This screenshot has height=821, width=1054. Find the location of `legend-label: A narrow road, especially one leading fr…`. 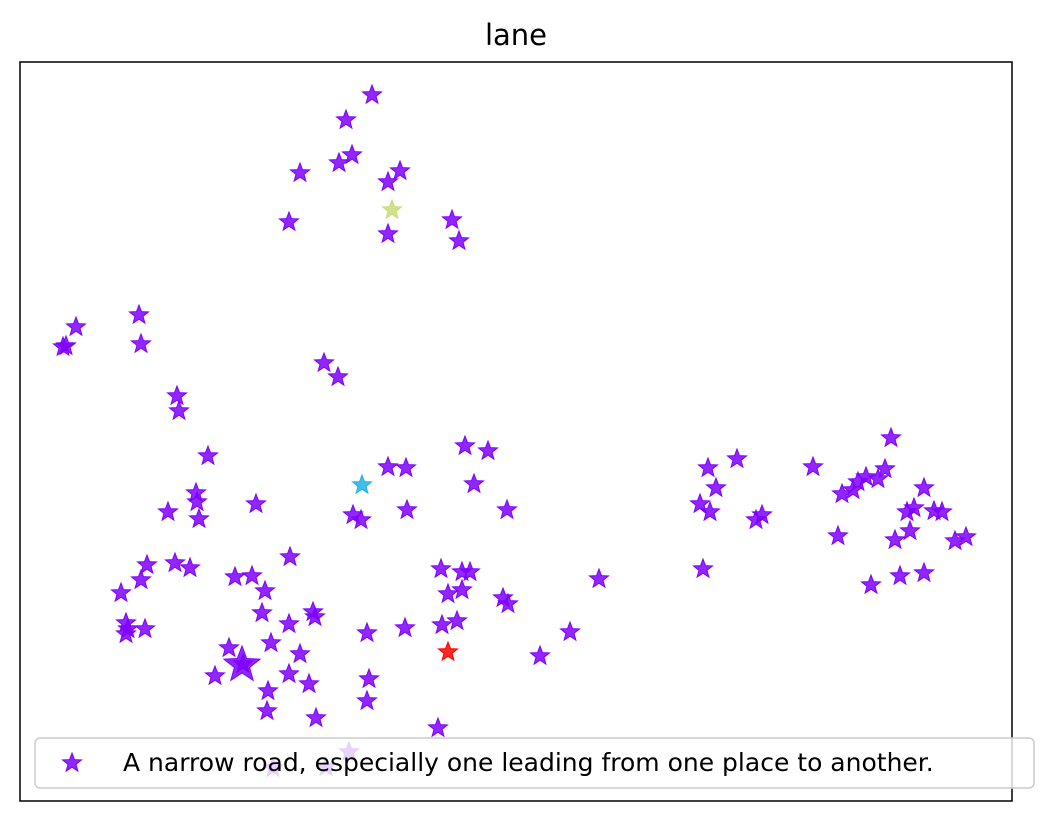

legend-label: A narrow road, especially one leading fr… is located at coordinates (528, 762).